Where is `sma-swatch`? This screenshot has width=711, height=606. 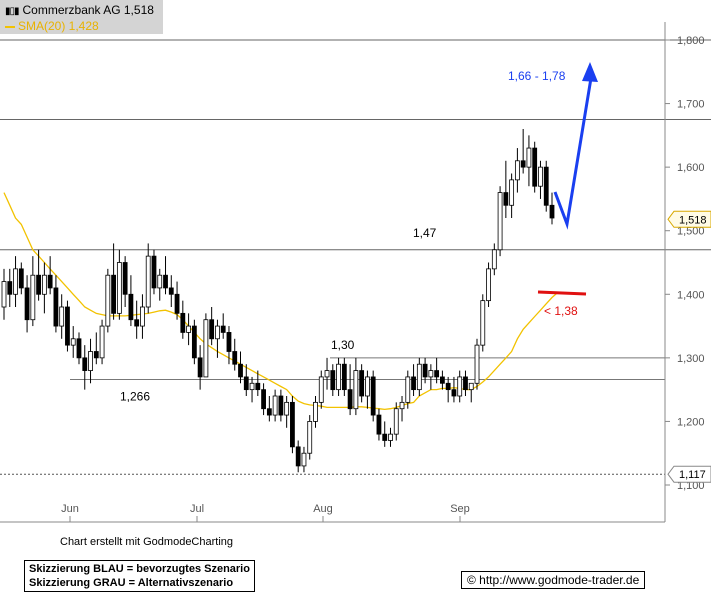
sma-swatch is located at coordinates (10, 26).